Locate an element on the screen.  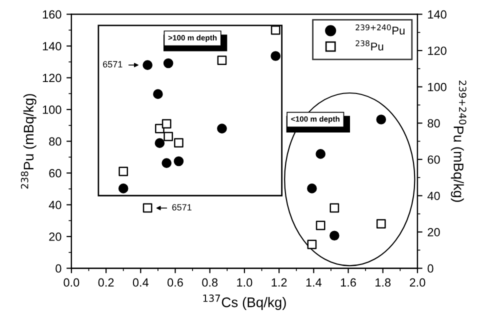
y2-tick-label: 100 is located at coordinates (437, 87).